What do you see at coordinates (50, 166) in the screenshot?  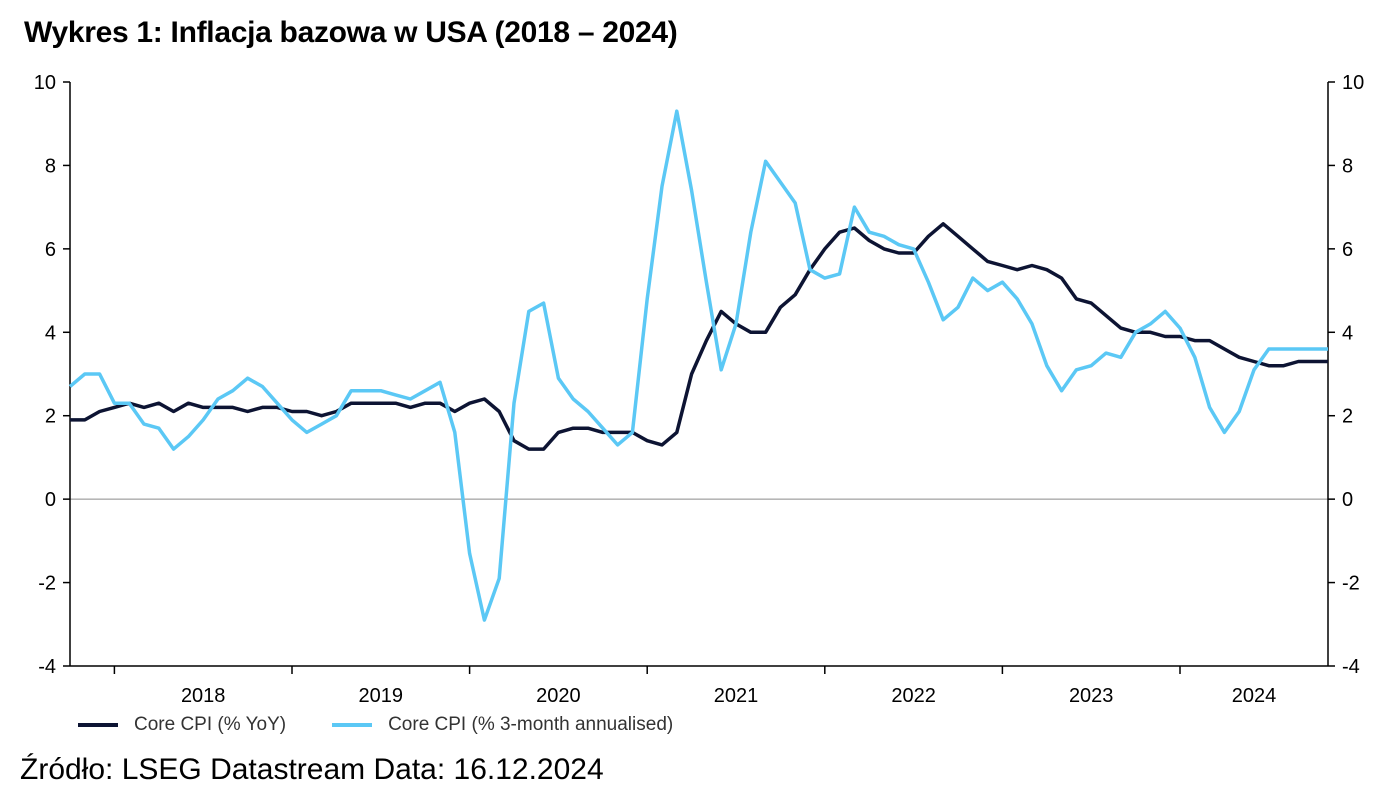 I see `y-tick-label-left: 8` at bounding box center [50, 166].